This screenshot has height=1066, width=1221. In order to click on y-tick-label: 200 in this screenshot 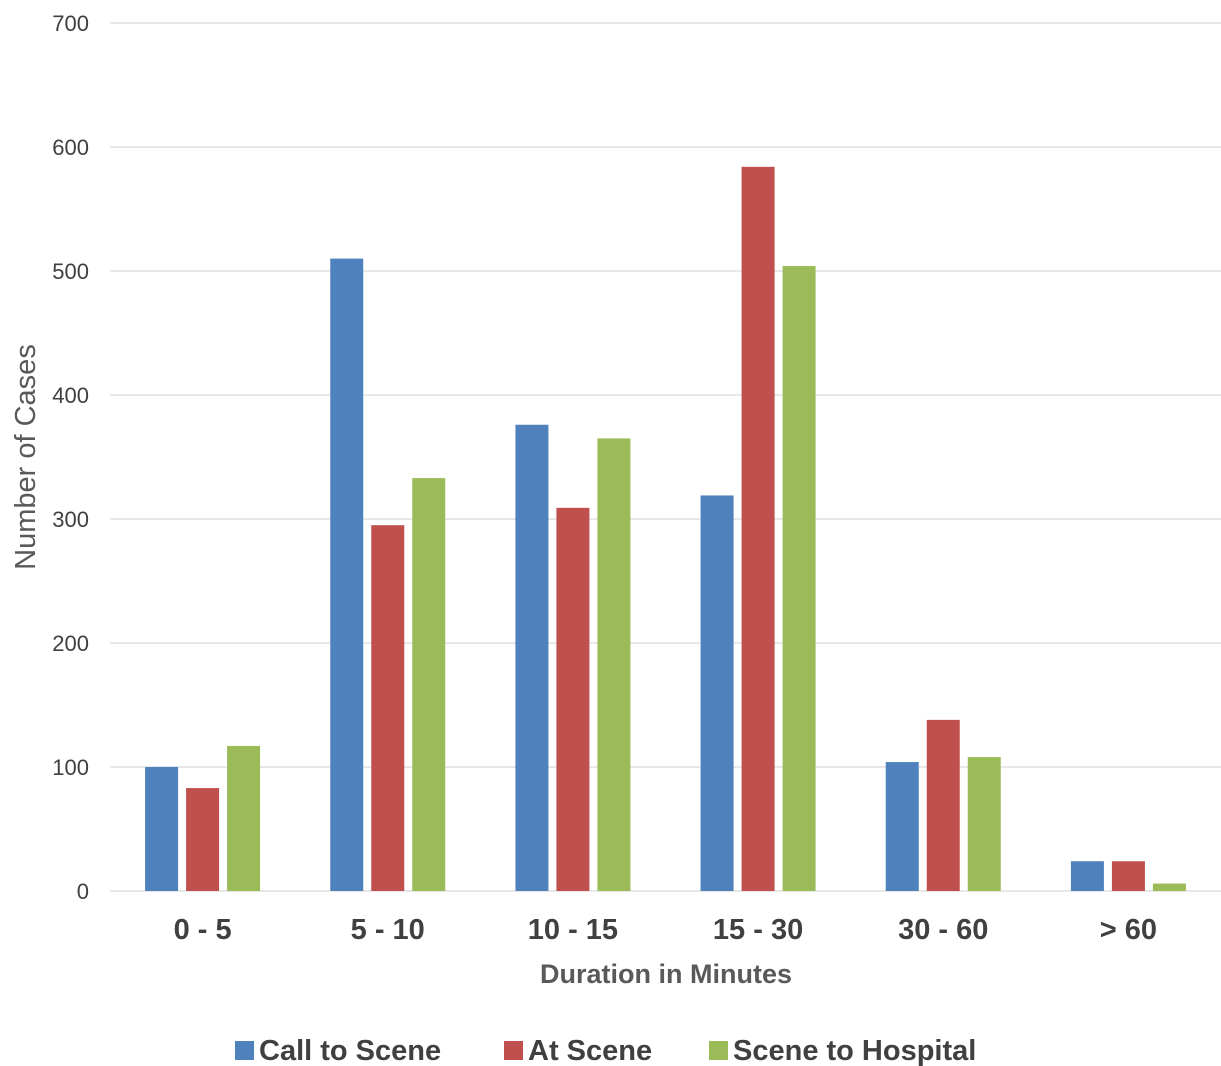, I will do `click(70, 643)`.